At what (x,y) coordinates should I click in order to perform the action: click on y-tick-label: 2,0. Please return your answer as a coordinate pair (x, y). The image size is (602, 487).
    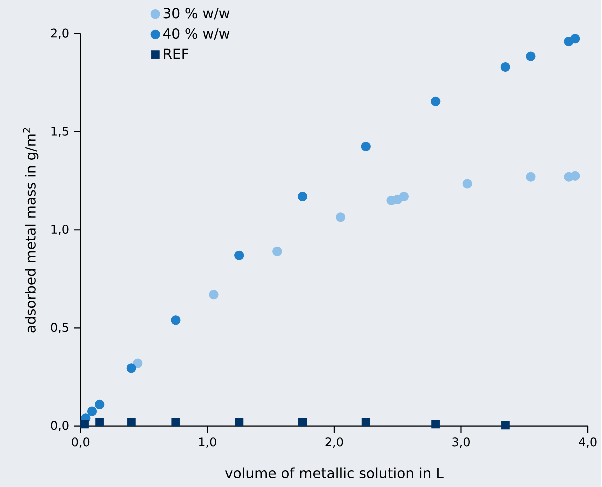
    Looking at the image, I should click on (60, 33).